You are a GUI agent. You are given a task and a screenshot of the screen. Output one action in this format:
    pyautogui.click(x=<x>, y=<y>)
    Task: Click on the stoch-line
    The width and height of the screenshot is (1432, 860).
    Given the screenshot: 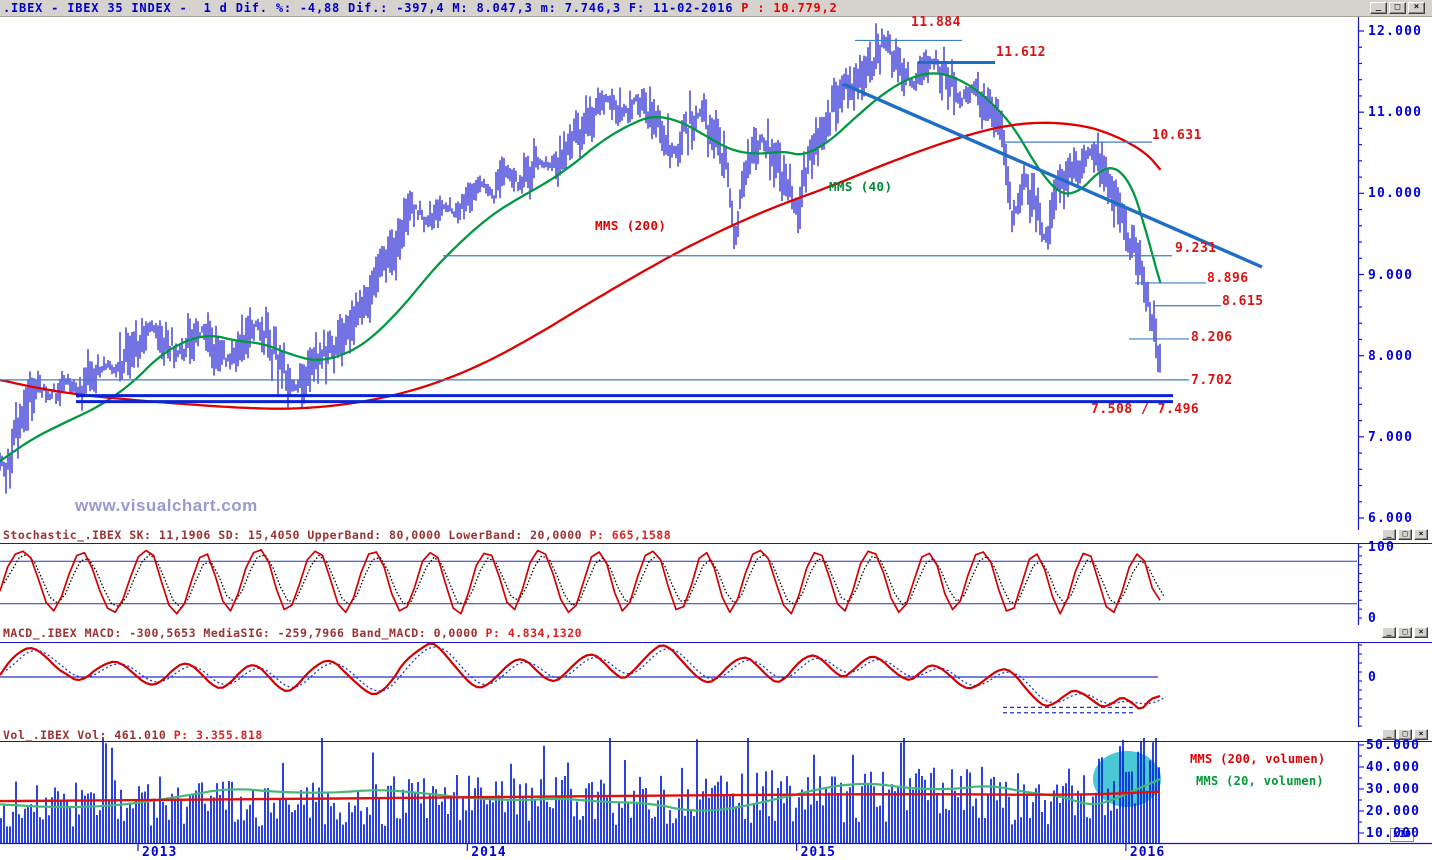 What is the action you would take?
    pyautogui.click(x=580, y=581)
    